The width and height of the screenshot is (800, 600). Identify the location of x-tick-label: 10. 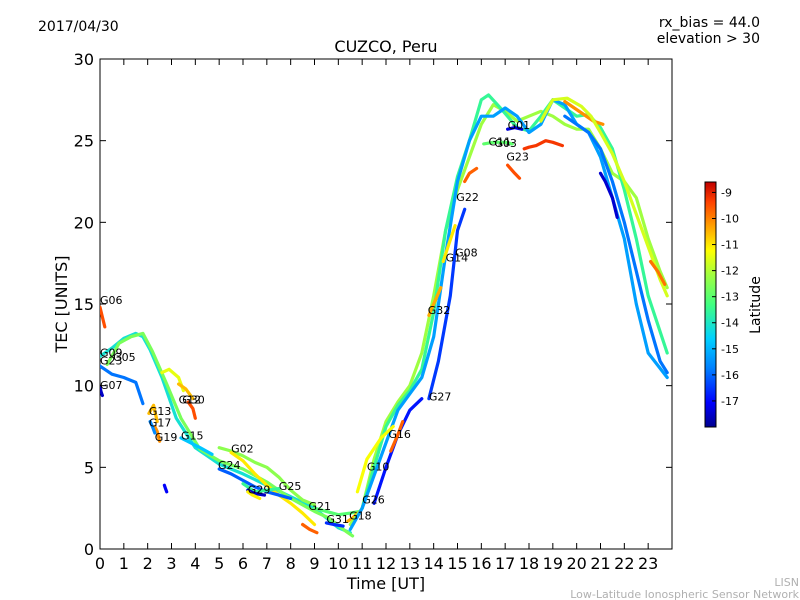
(338, 563).